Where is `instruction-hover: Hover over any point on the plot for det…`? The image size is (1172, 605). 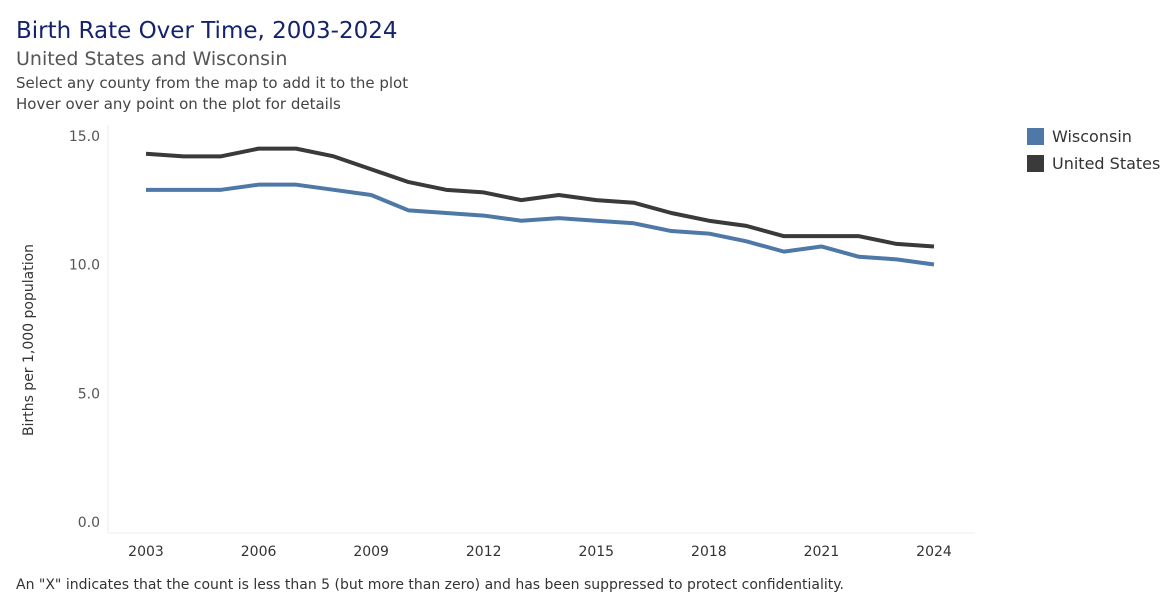 instruction-hover: Hover over any point on the plot for det… is located at coordinates (178, 104).